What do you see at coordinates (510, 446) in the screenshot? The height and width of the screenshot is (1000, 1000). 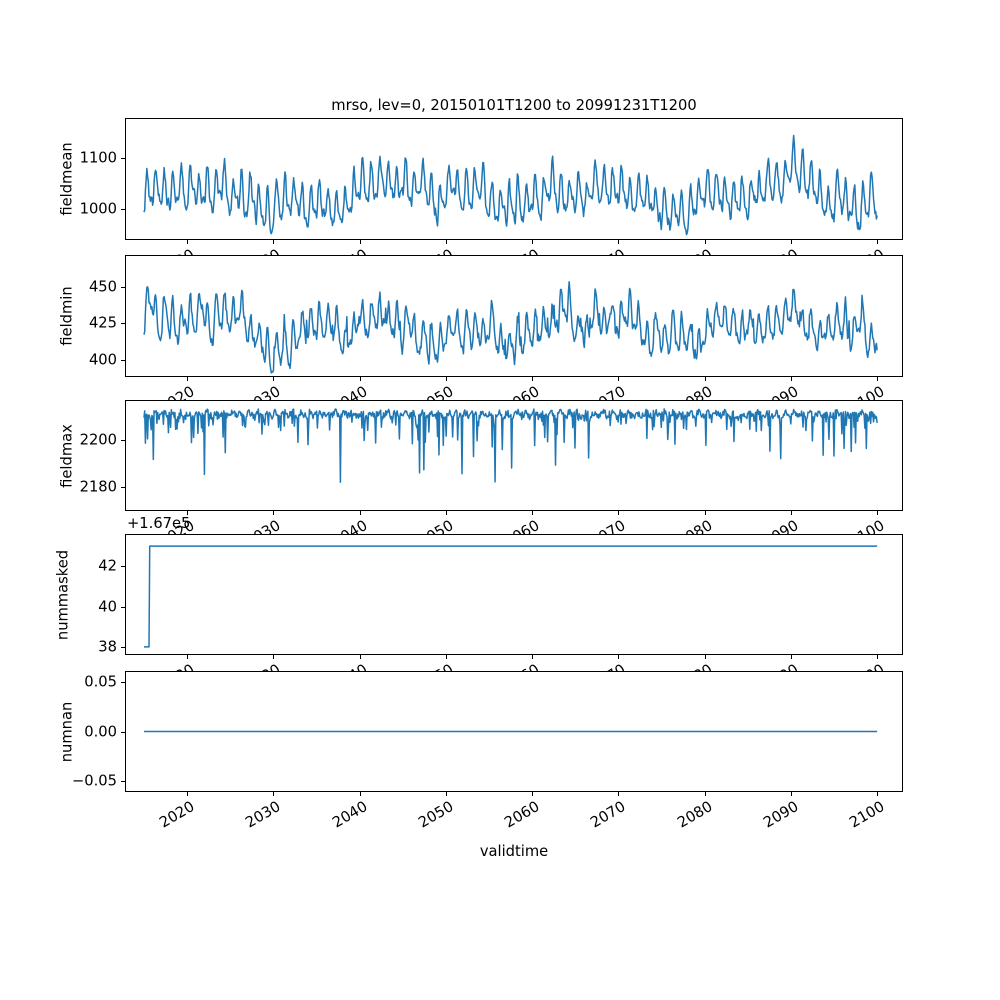 I see `data-line-fieldmax` at bounding box center [510, 446].